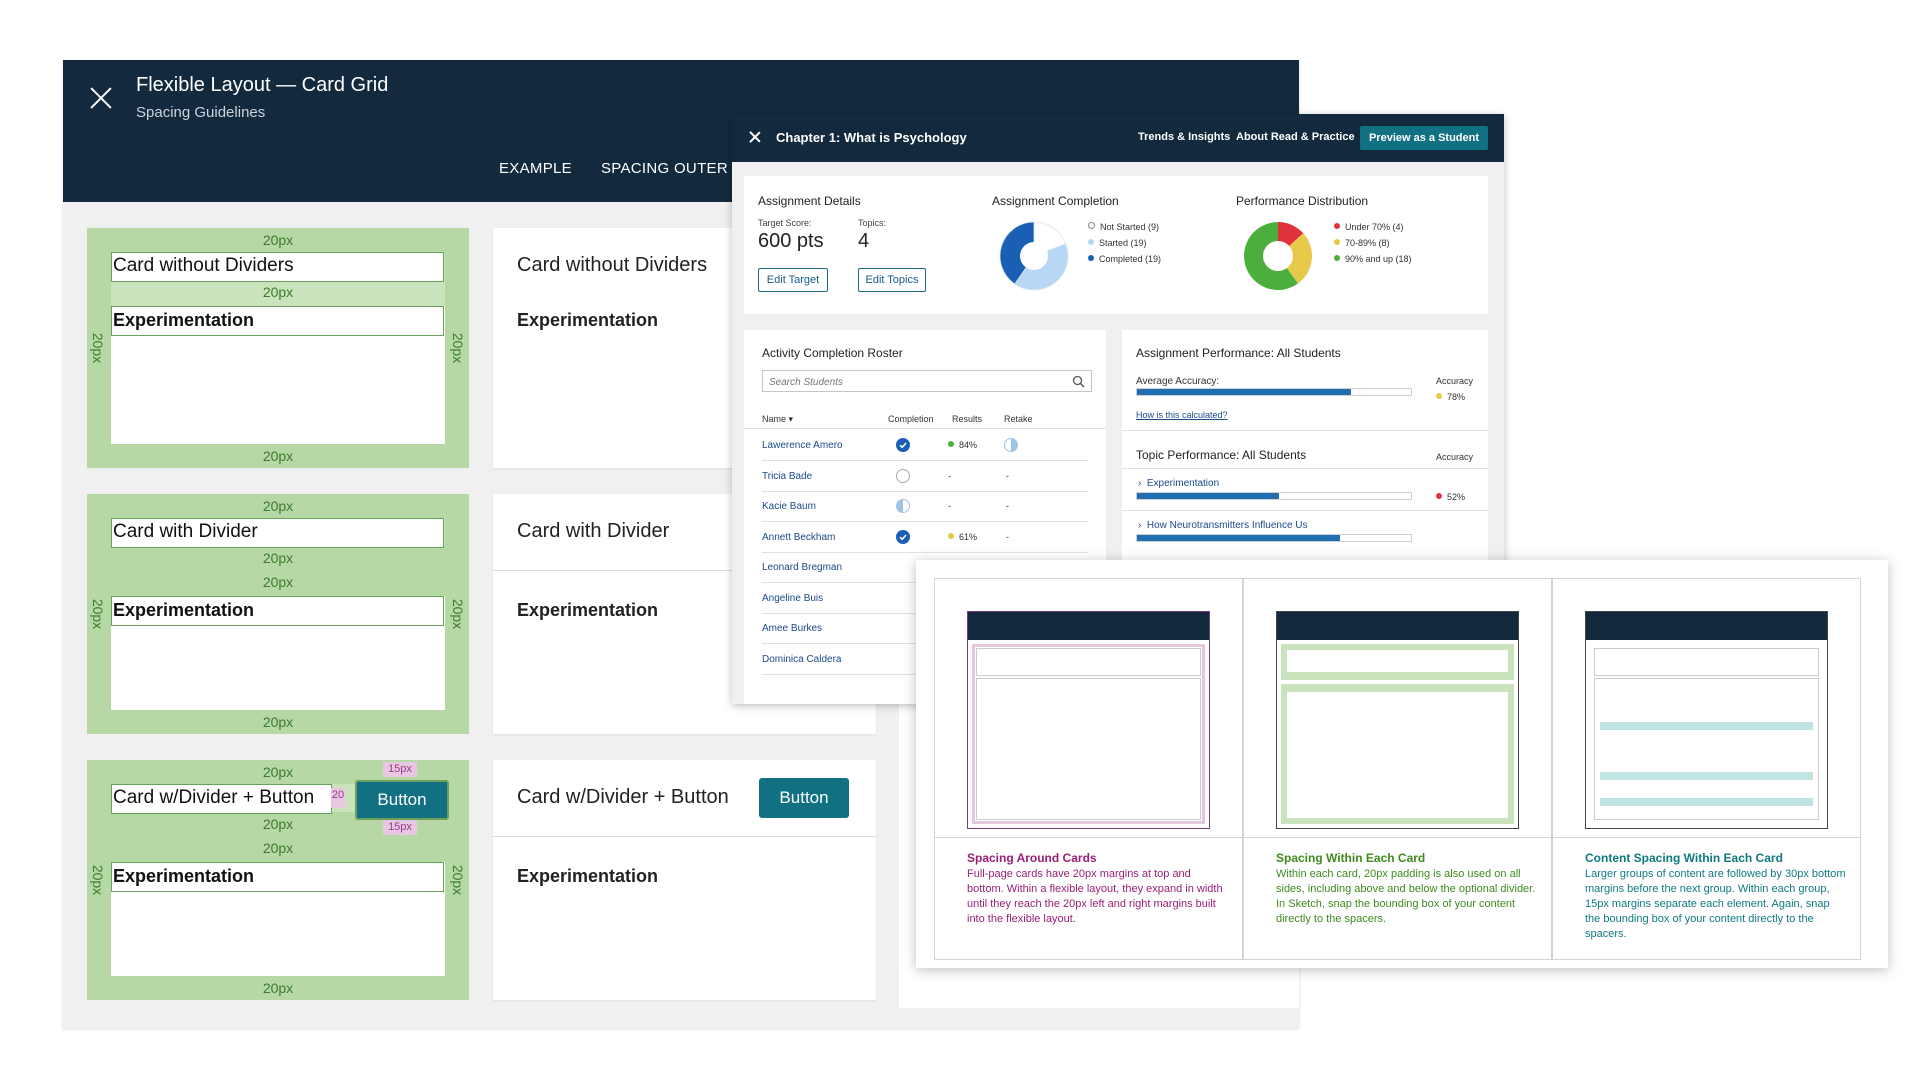  I want to click on topic-neurotransmitters: › How Neurotransmitters Influence Us, so click(1223, 525).